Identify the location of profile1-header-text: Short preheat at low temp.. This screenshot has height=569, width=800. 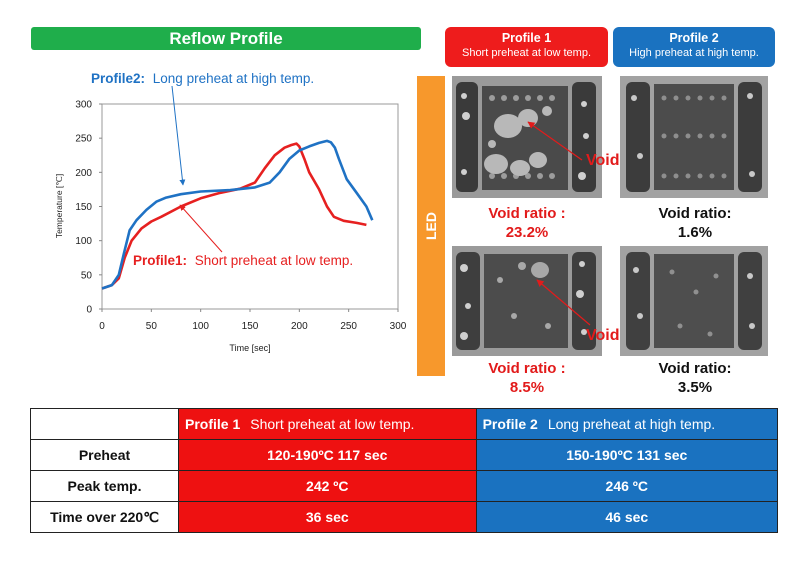
(332, 424).